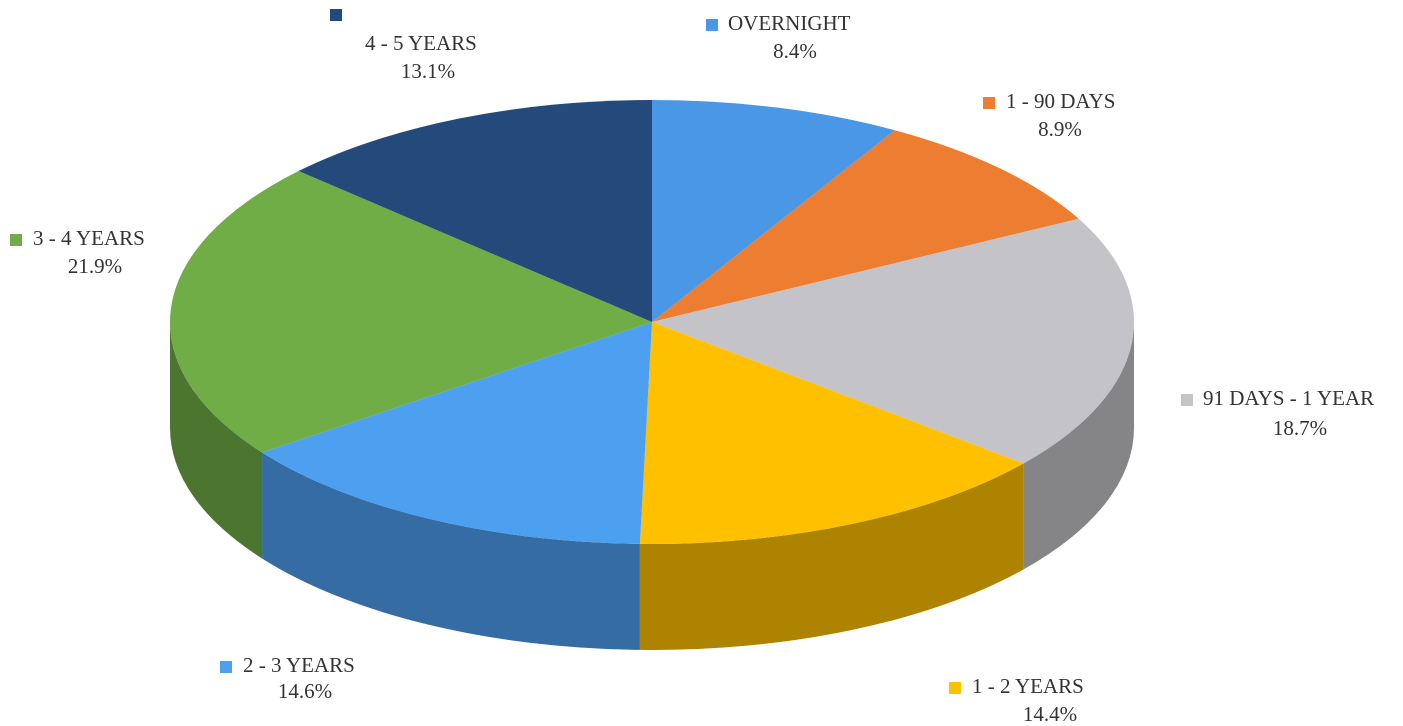 This screenshot has width=1403, height=726. I want to click on category-label: 2 - 3 YEARS, so click(299, 665).